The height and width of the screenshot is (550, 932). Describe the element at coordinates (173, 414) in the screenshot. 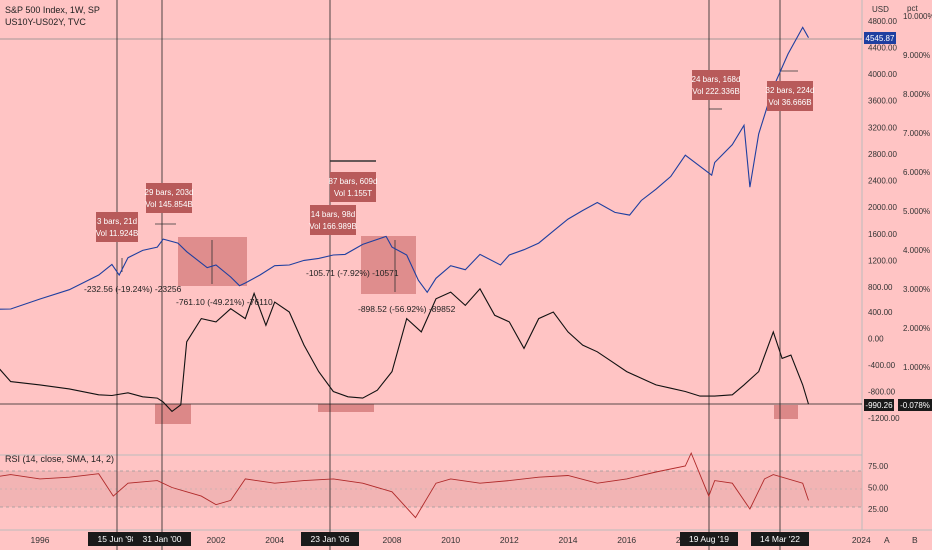

I see `spread-box-2000` at that location.